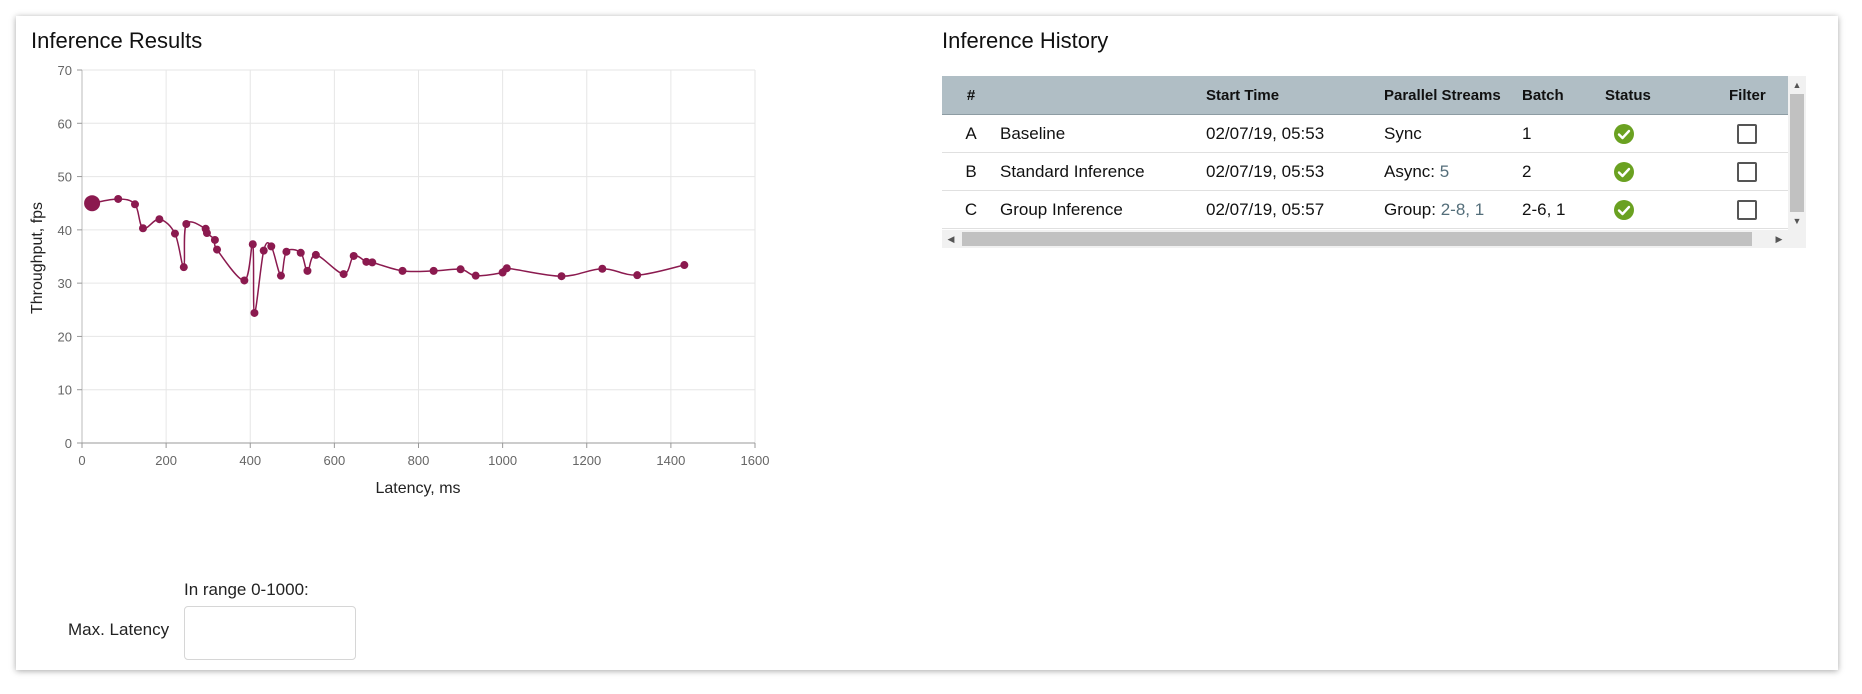 This screenshot has height=694, width=1862. What do you see at coordinates (1453, 133) in the screenshot?
I see `row-parallel-streams: Sync` at bounding box center [1453, 133].